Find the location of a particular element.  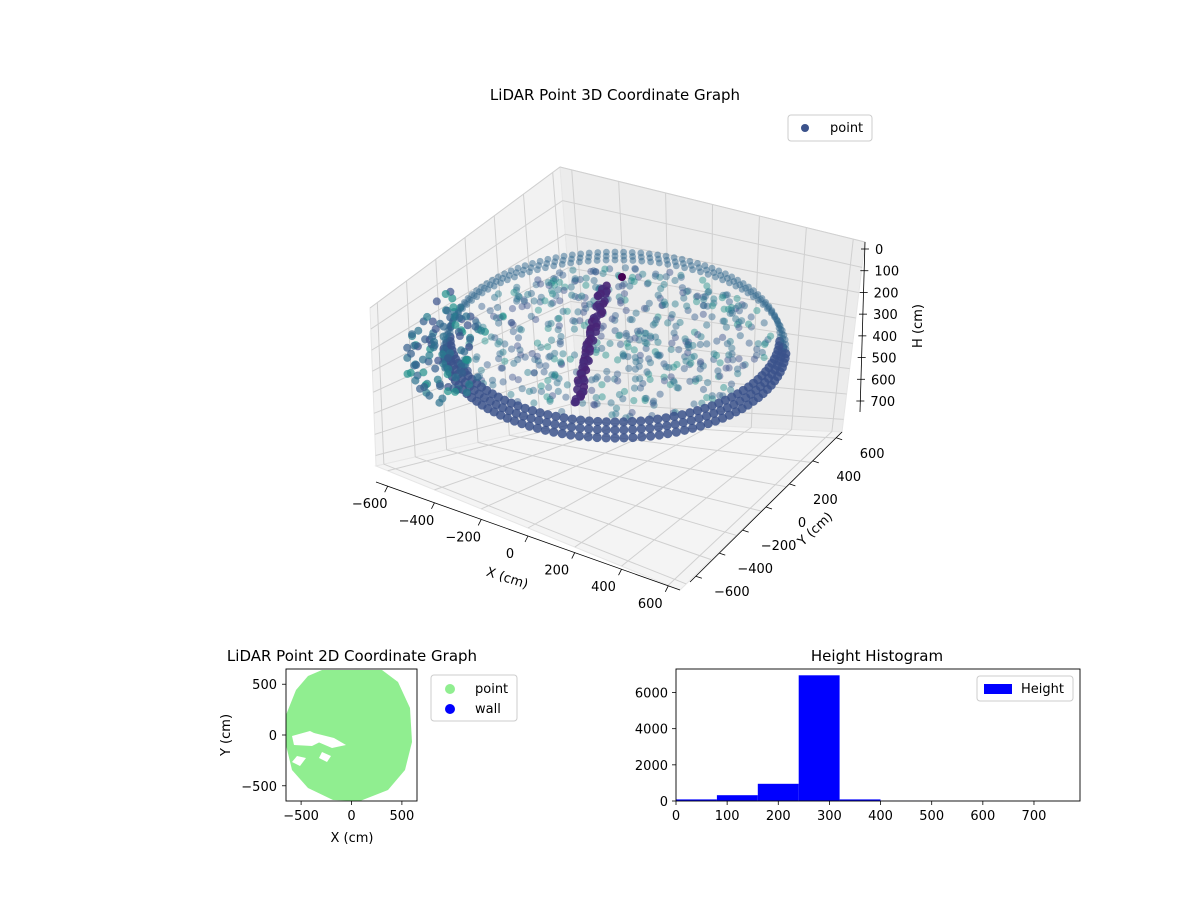

z-tick-label: 200 is located at coordinates (886, 293).